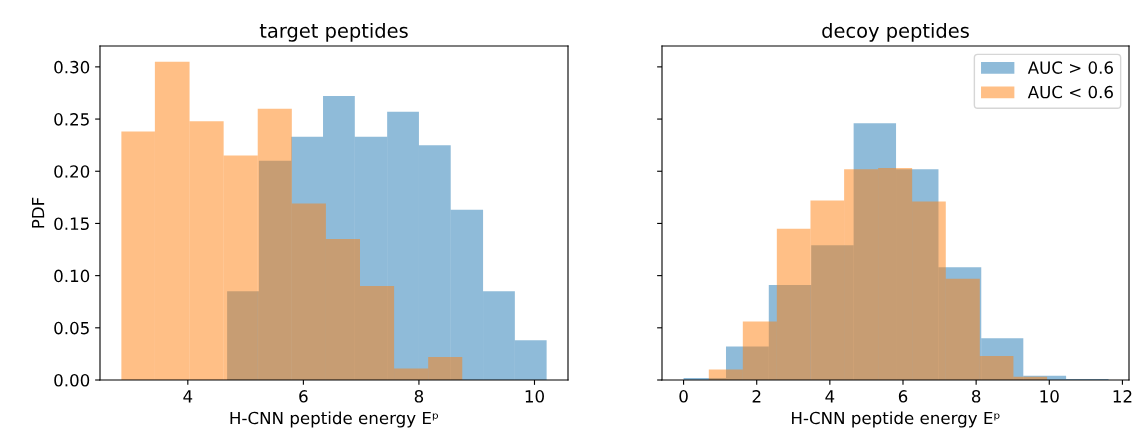 This screenshot has width=1139, height=442. What do you see at coordinates (72, 380) in the screenshot?
I see `y-tick-label: 0.00` at bounding box center [72, 380].